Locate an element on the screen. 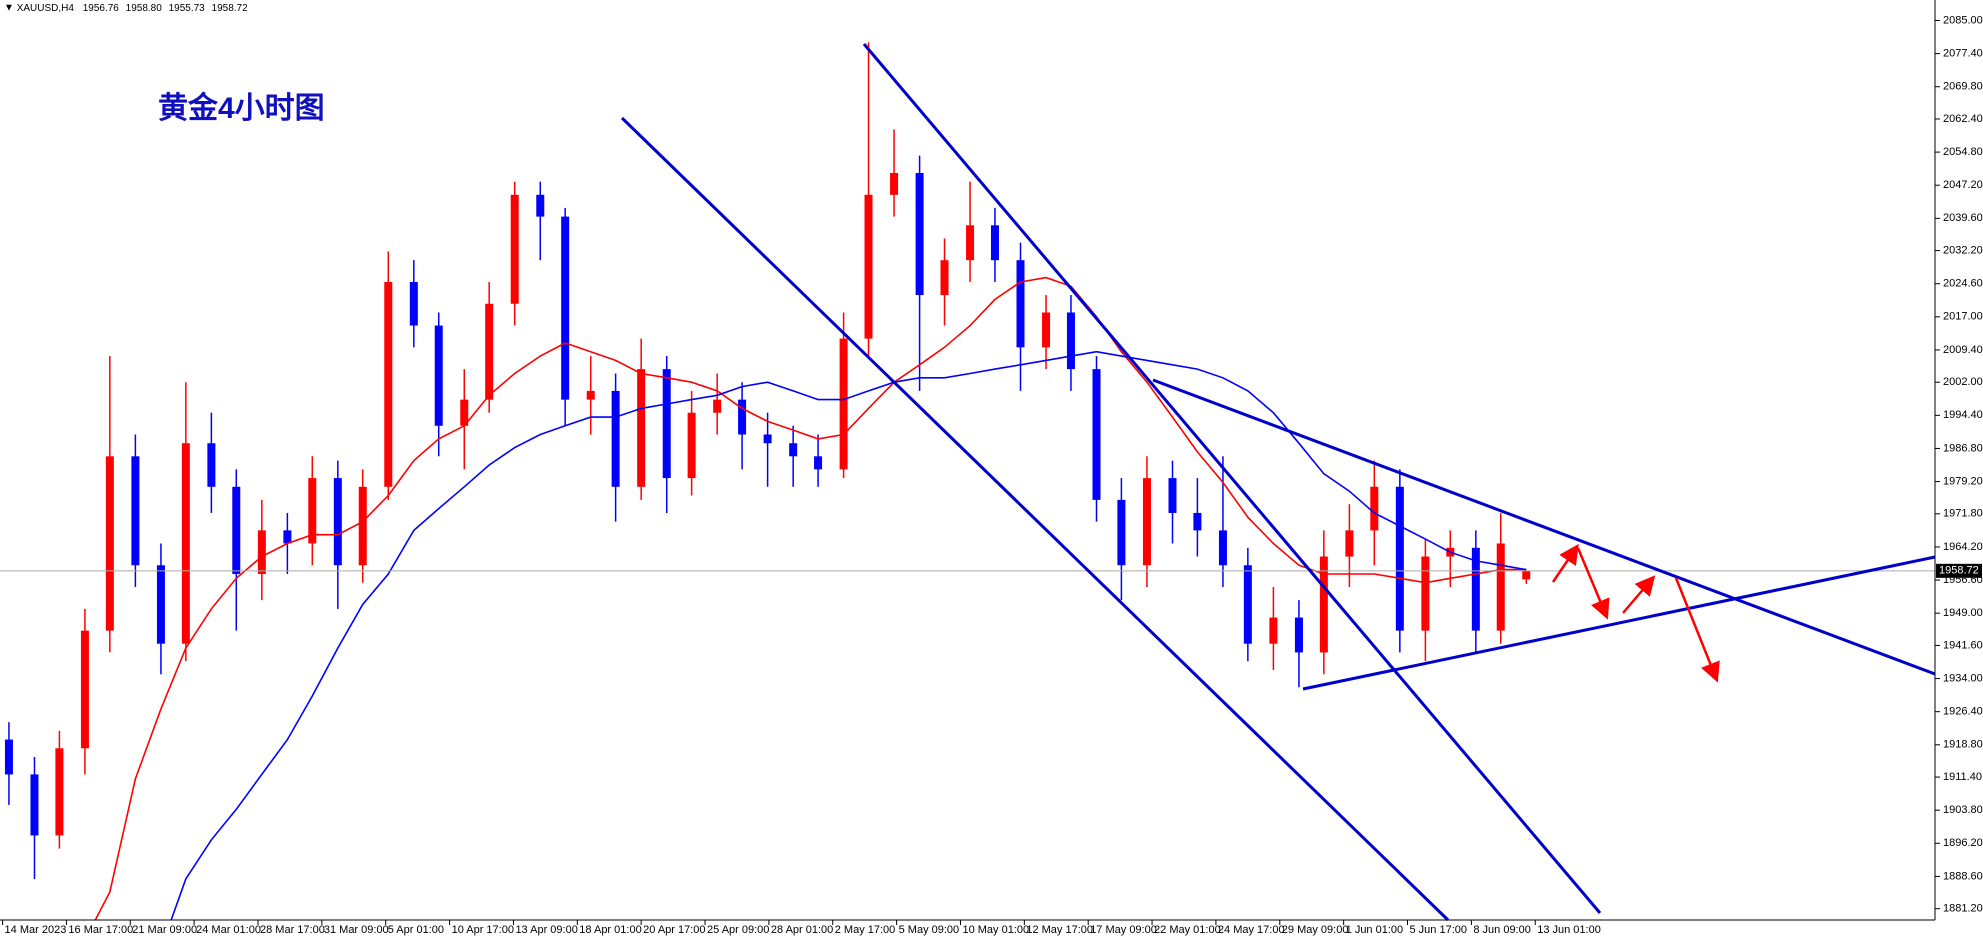 The width and height of the screenshot is (1983, 937). y-tick-label: 1881.20 is located at coordinates (1963, 909).